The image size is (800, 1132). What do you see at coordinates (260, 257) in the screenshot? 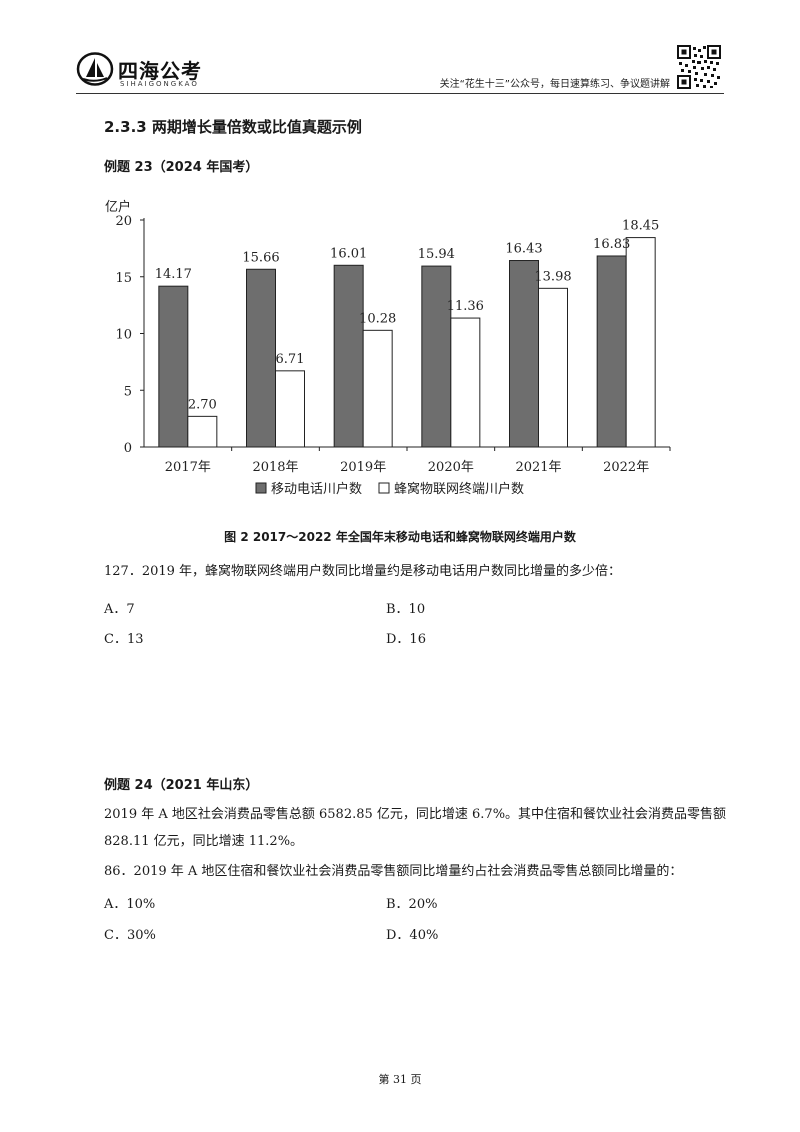
I see `data-label: 15.66` at bounding box center [260, 257].